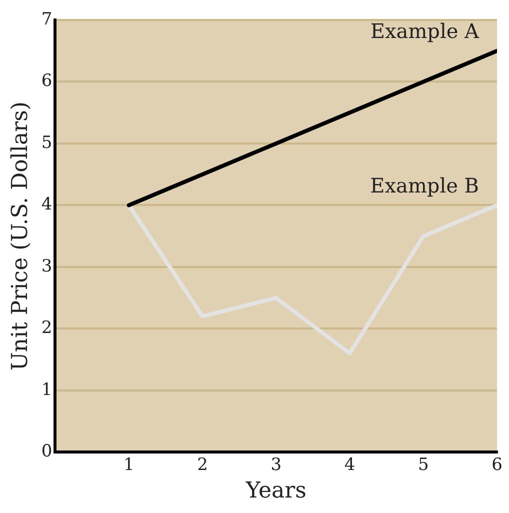 The height and width of the screenshot is (513, 509). I want to click on x-tick-label: 6, so click(497, 464).